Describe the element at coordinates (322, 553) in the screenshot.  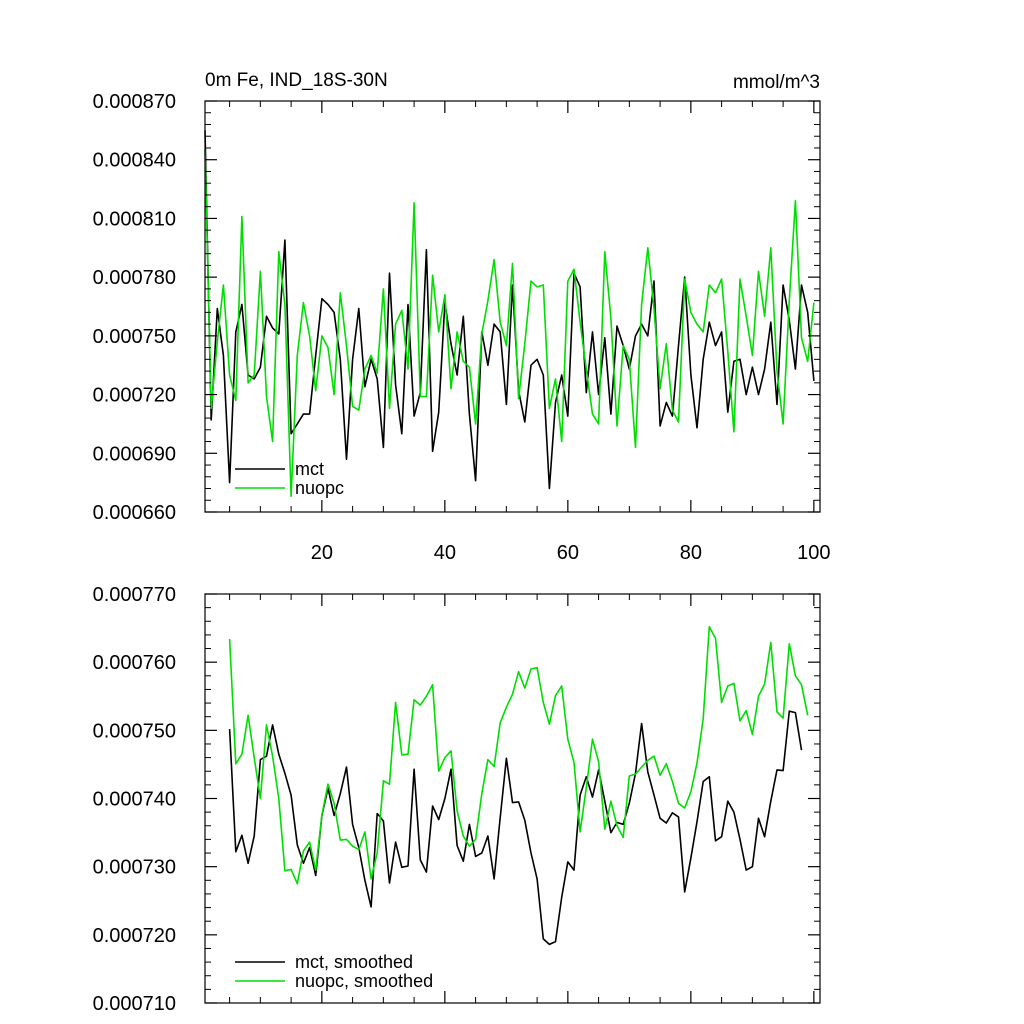
I see `top-x-tick-label: 20` at that location.